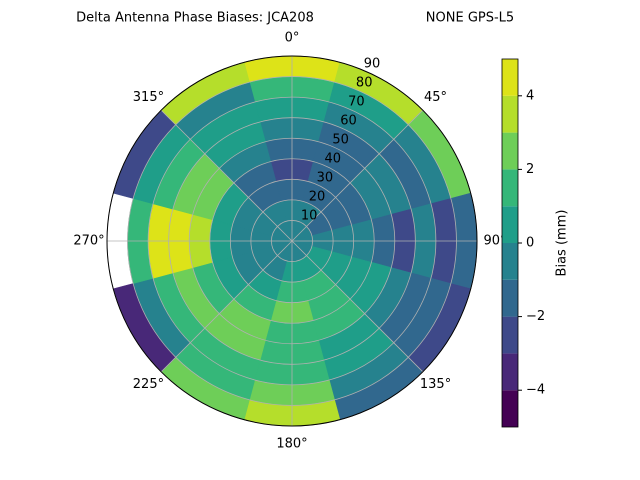 Image resolution: width=640 pixels, height=480 pixels. What do you see at coordinates (535, 316) in the screenshot?
I see `colorbar-tick-label: −2` at bounding box center [535, 316].